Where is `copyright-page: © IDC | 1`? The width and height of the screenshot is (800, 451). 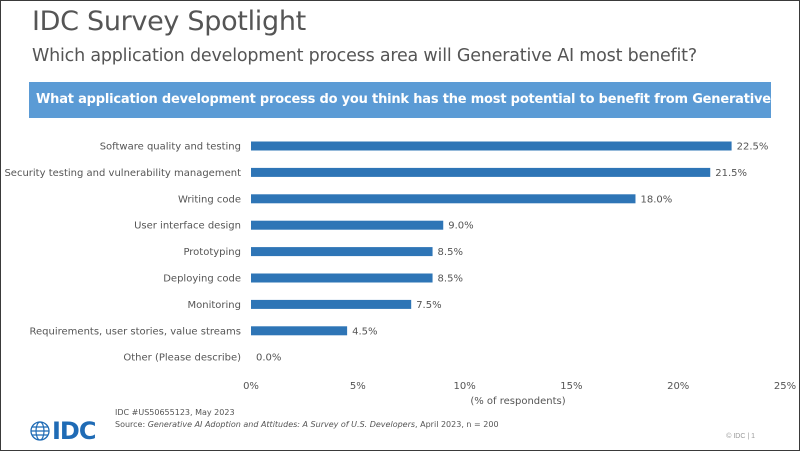 copyright-page: © IDC | 1 is located at coordinates (740, 436).